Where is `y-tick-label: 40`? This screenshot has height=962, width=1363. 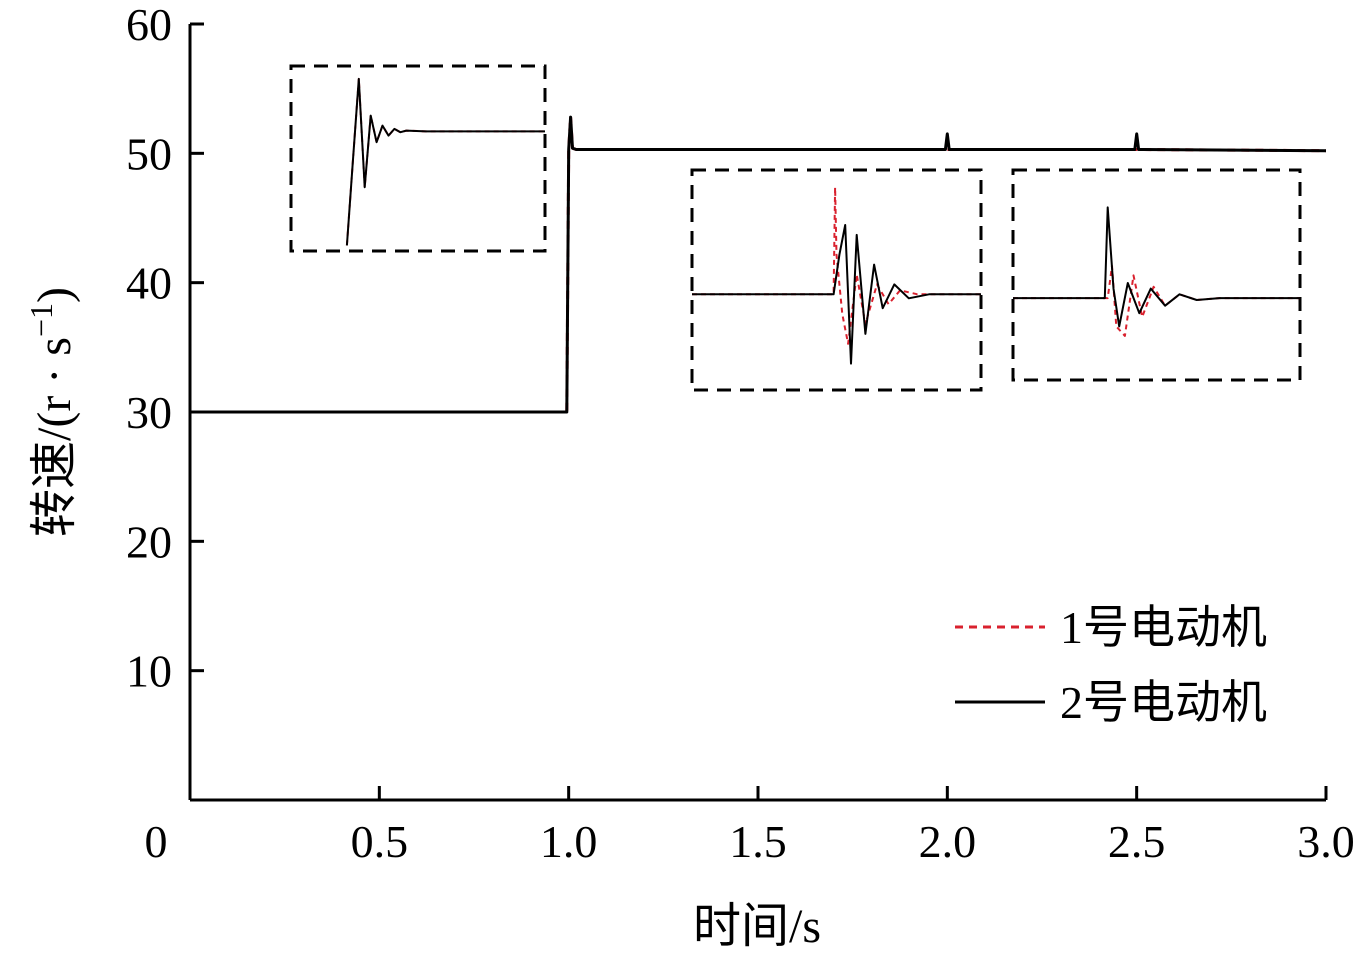
y-tick-label: 40 is located at coordinates (149, 283).